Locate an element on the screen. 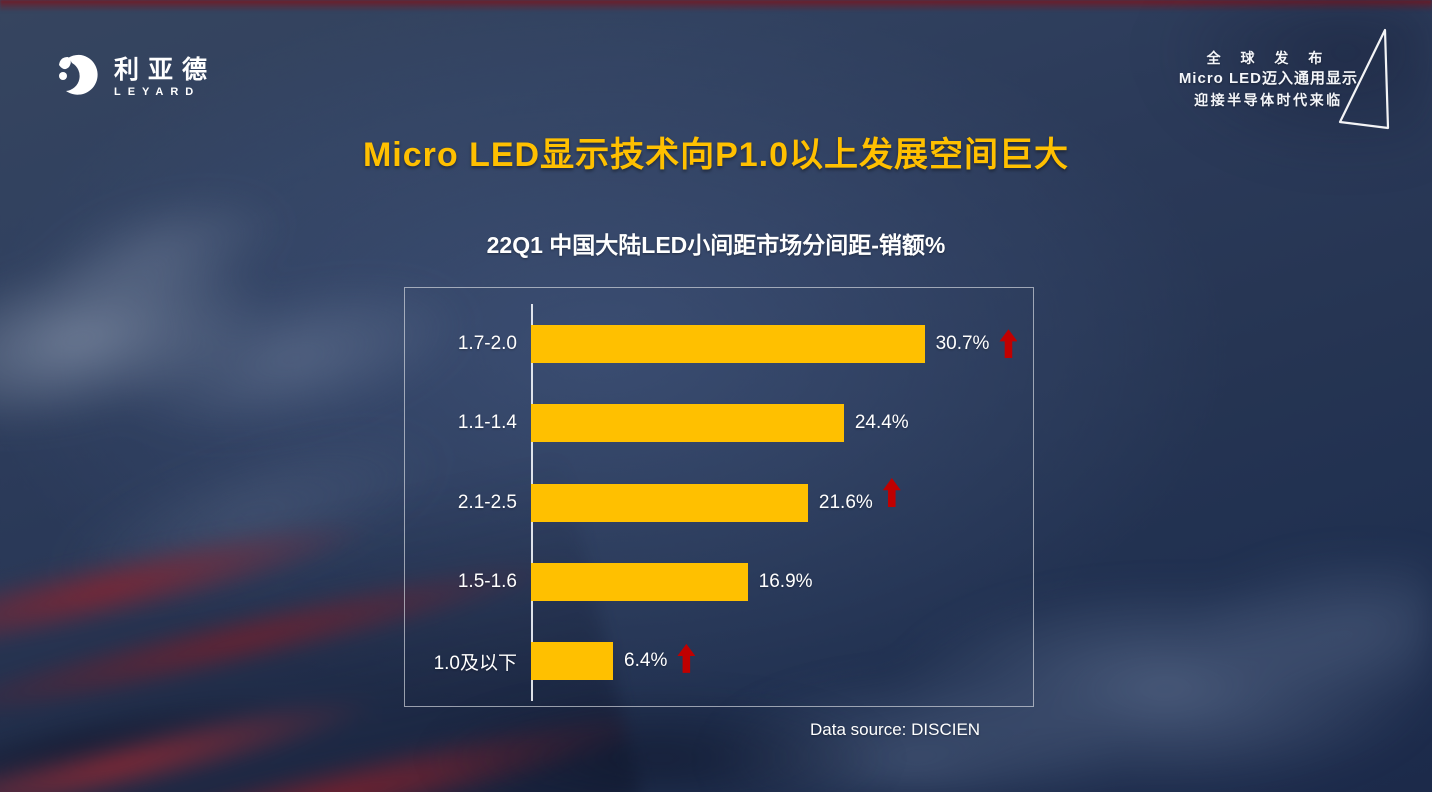 The height and width of the screenshot is (792, 1432). chart-row: 1.5-1.6 16.9% is located at coordinates (718, 581).